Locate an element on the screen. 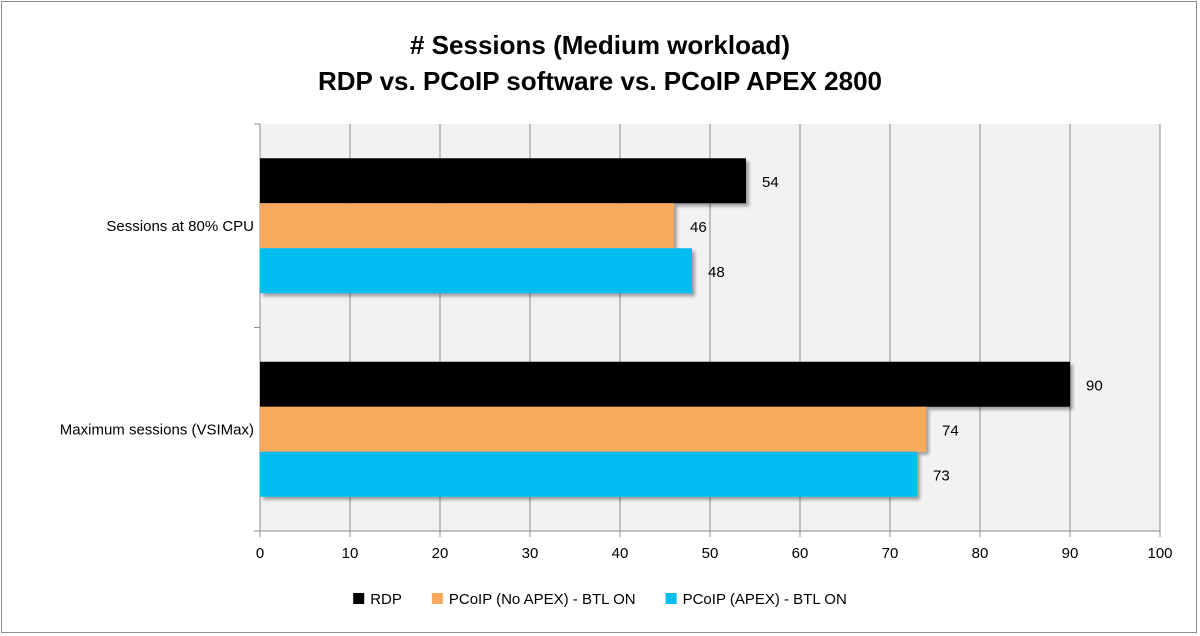 The width and height of the screenshot is (1200, 636). x-tick-label: 80 is located at coordinates (980, 553).